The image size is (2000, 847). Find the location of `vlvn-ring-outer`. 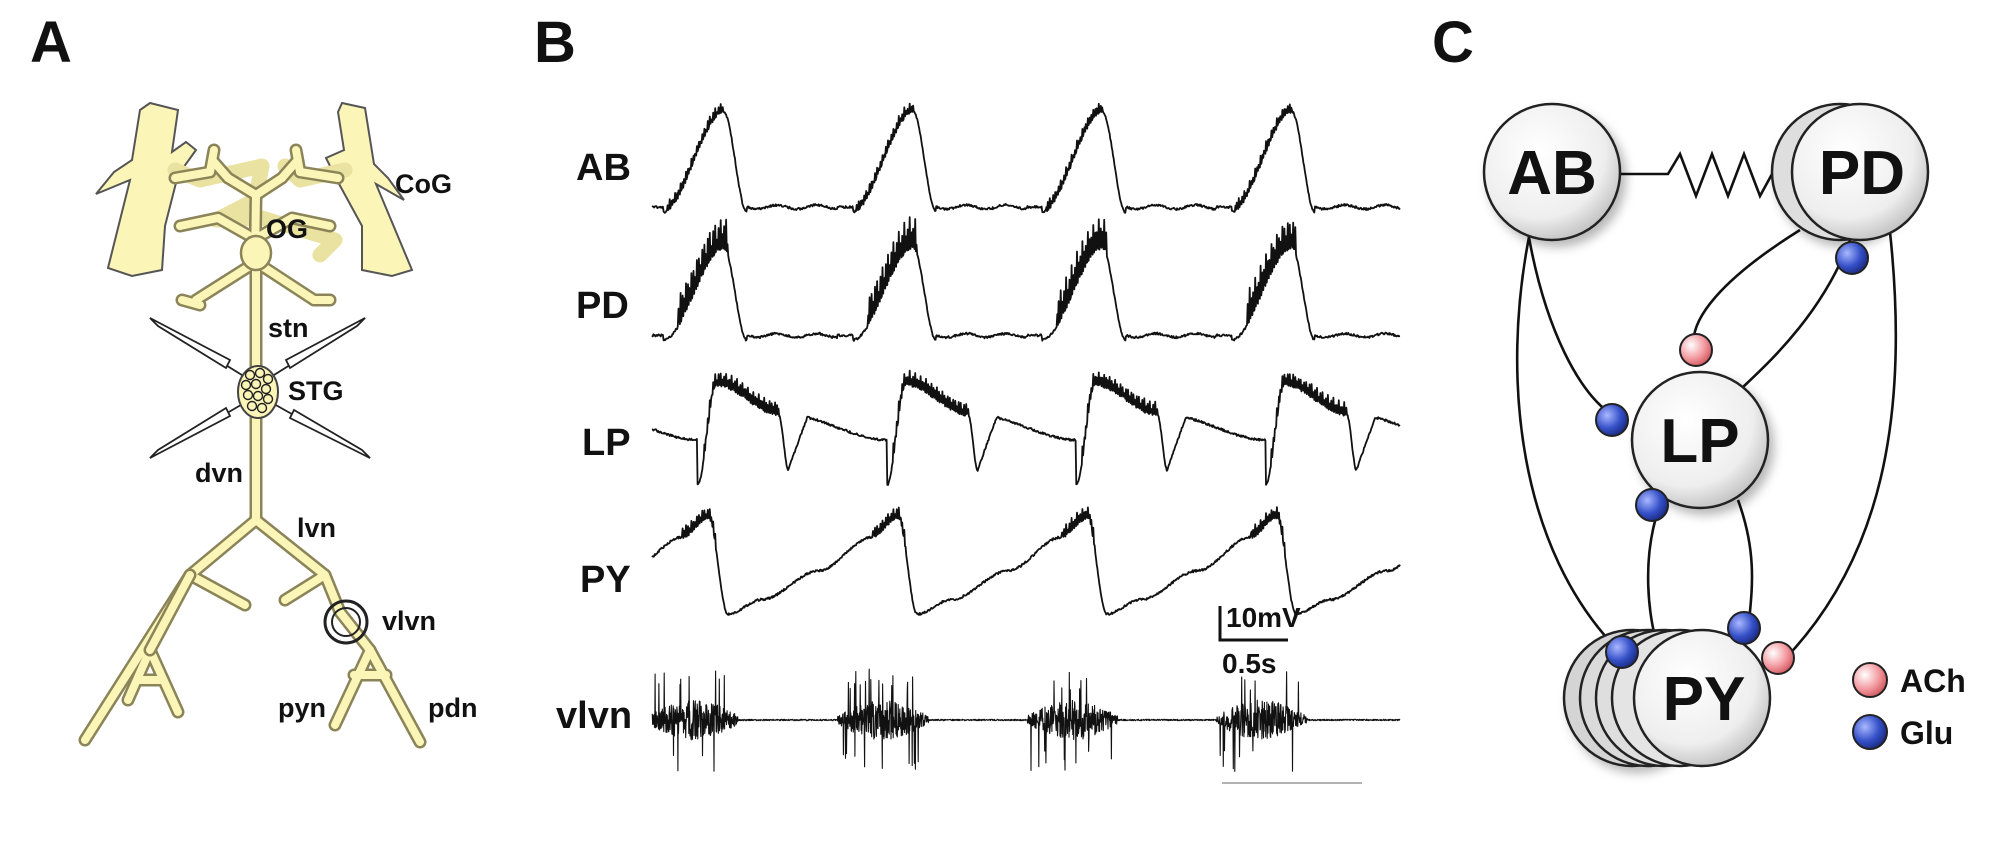

vlvn-ring-outer is located at coordinates (346, 622).